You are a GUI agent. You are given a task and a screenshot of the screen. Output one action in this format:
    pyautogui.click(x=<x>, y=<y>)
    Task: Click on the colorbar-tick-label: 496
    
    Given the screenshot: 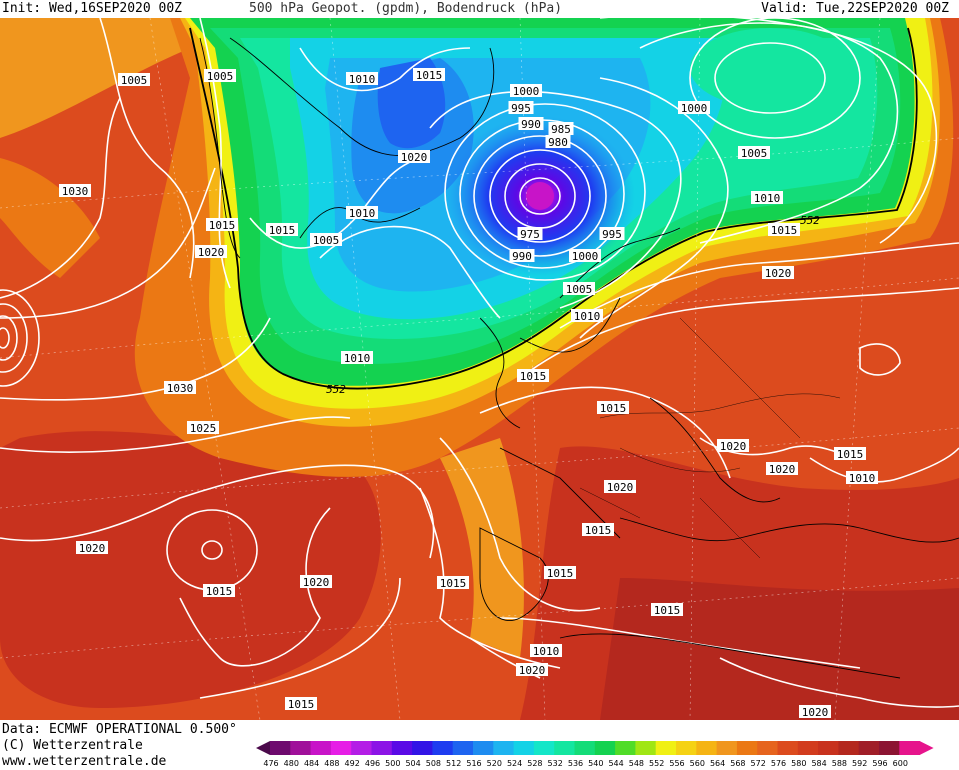 What is the action you would take?
    pyautogui.click(x=372, y=763)
    